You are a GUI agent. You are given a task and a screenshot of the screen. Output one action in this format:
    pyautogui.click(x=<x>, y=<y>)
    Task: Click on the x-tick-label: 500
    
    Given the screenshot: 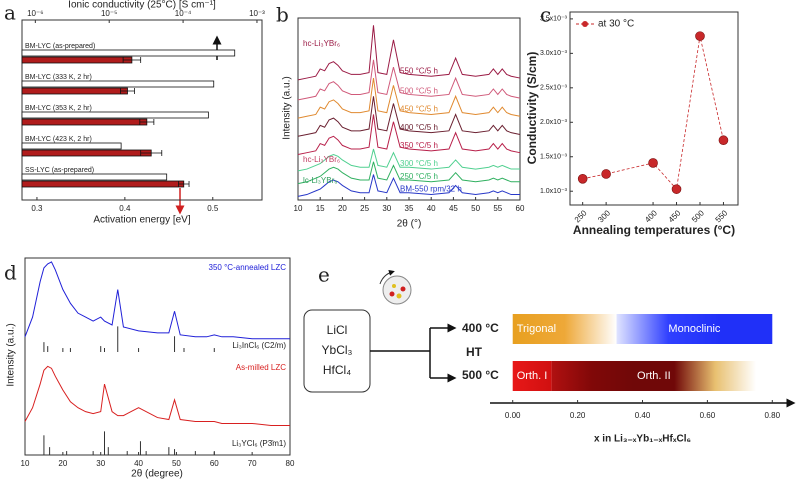 What is the action you would take?
    pyautogui.click(x=698, y=216)
    